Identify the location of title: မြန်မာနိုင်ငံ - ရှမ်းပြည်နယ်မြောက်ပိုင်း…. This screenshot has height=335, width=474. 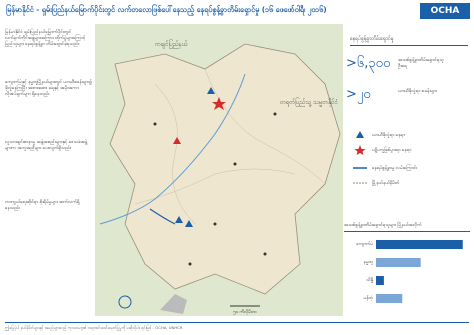
(166, 9).